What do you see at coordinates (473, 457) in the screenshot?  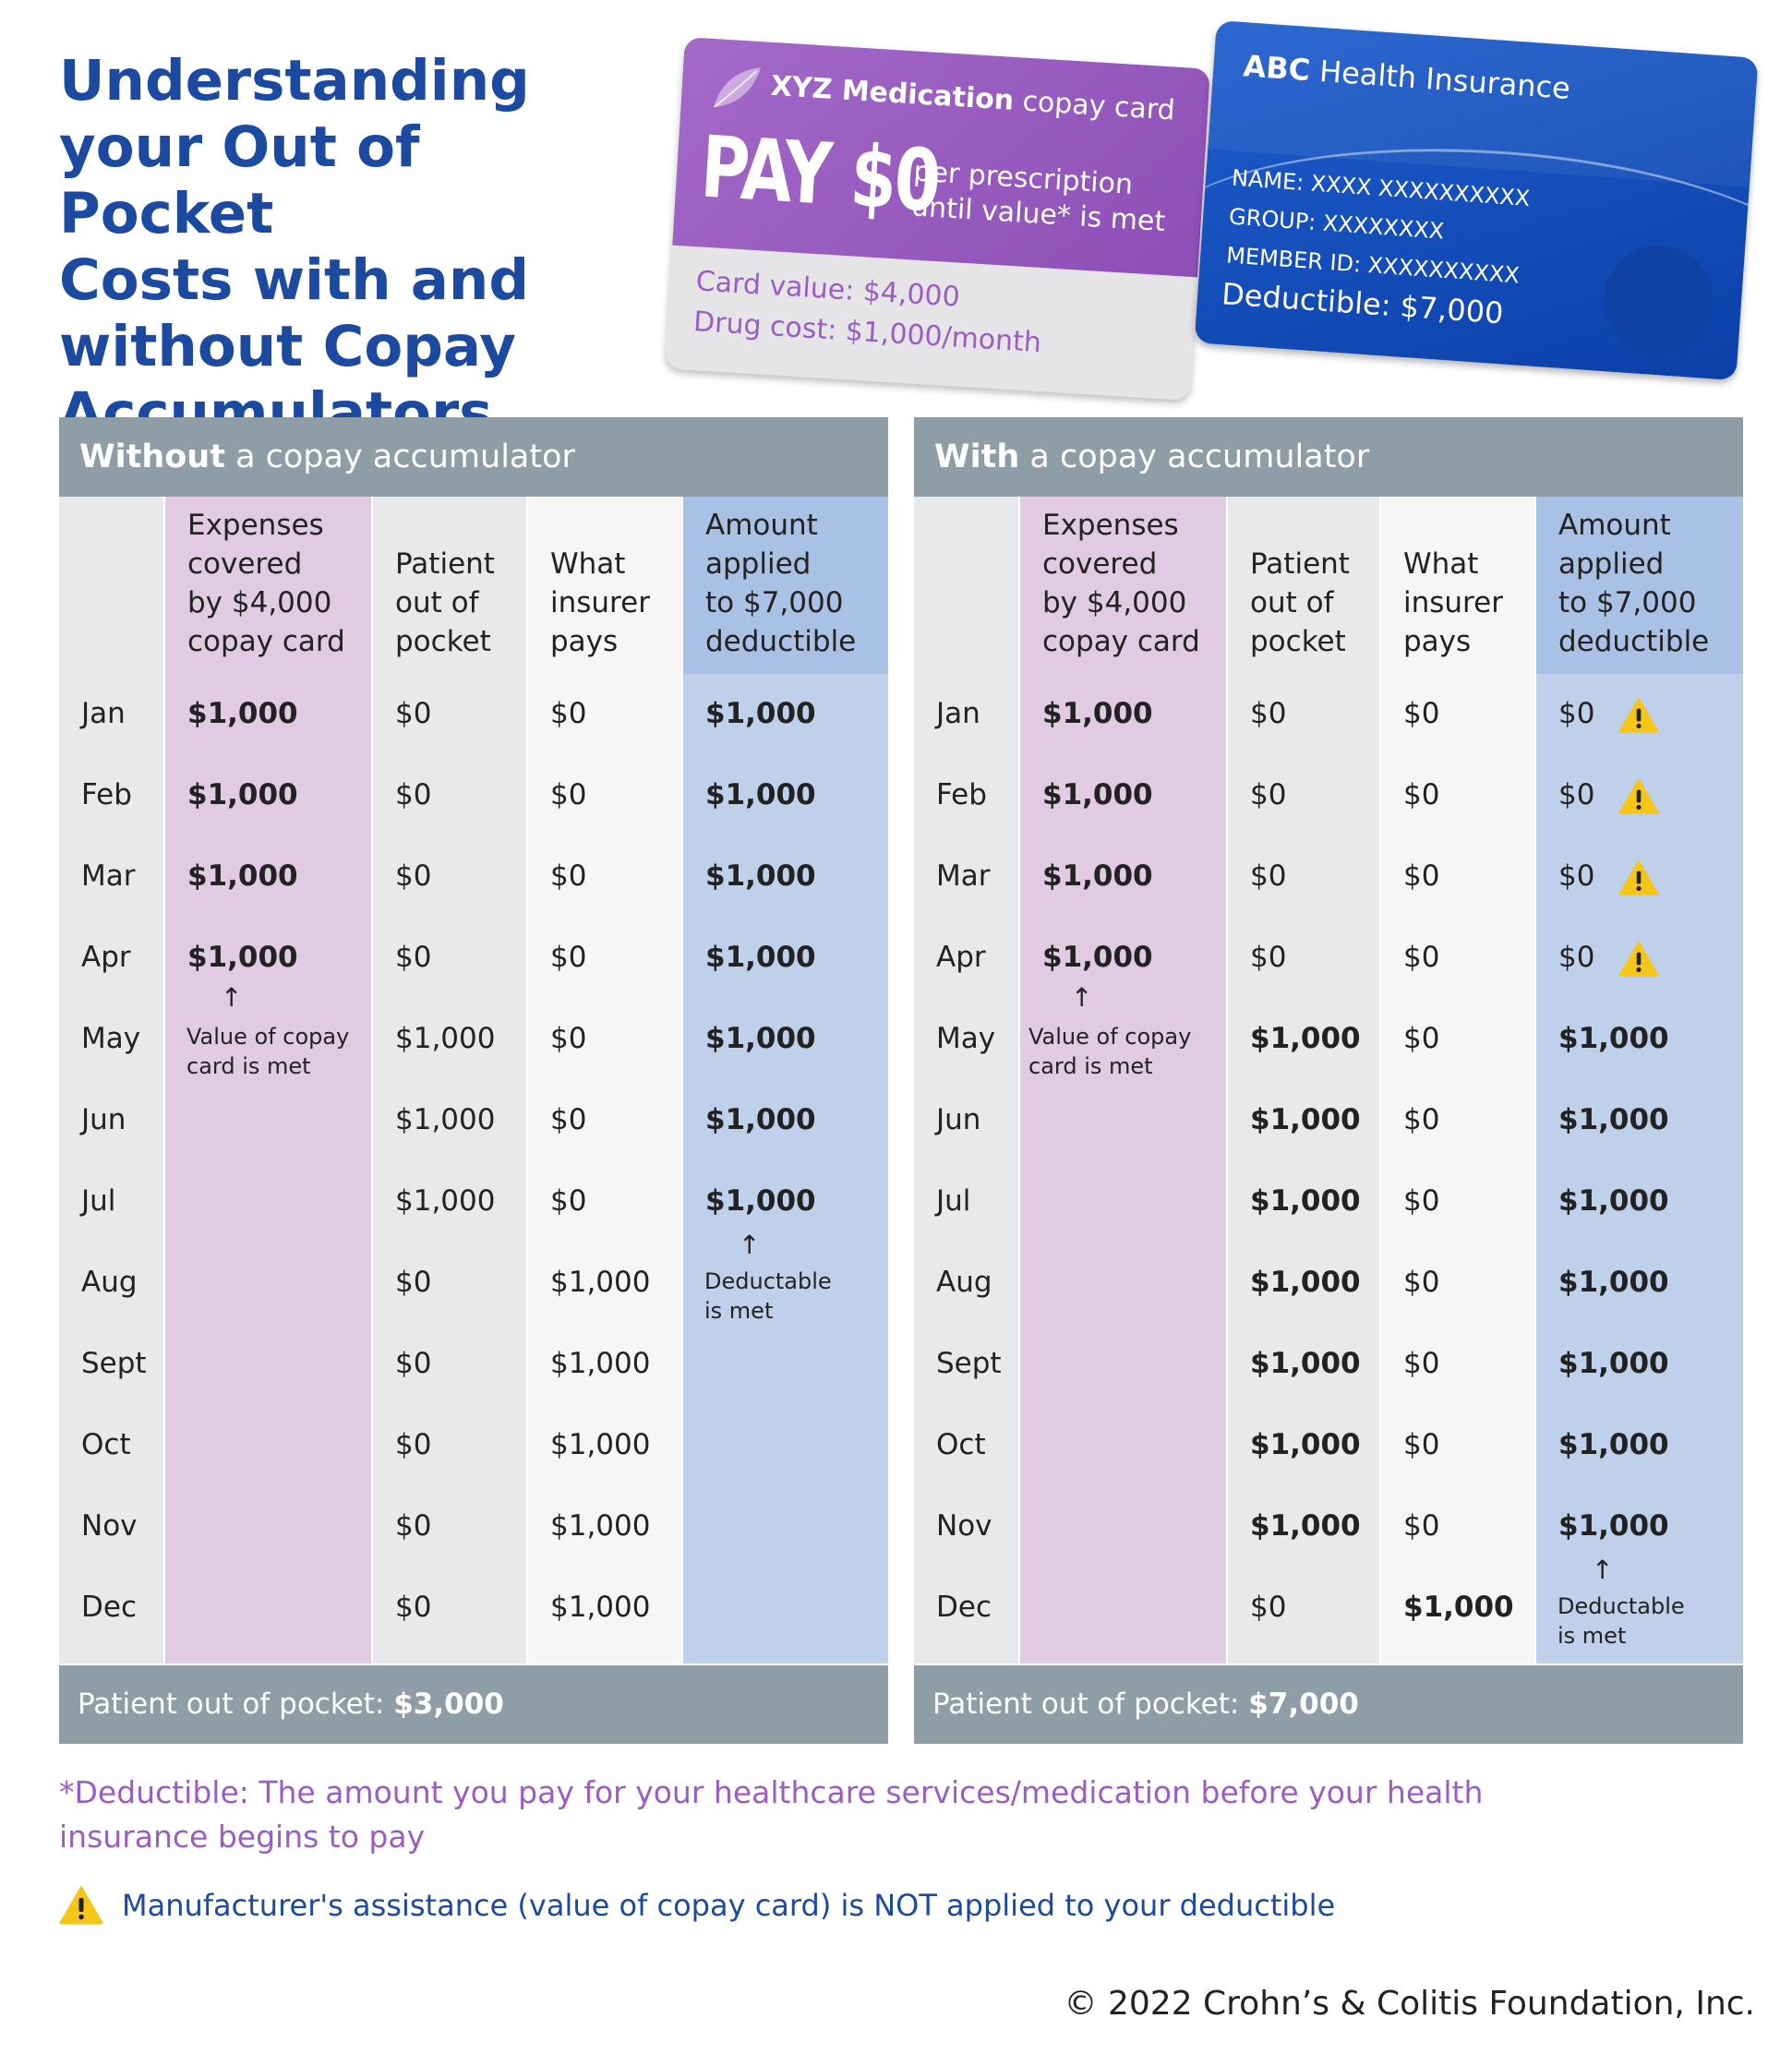 I see `table-title: Without a copay accumulator` at bounding box center [473, 457].